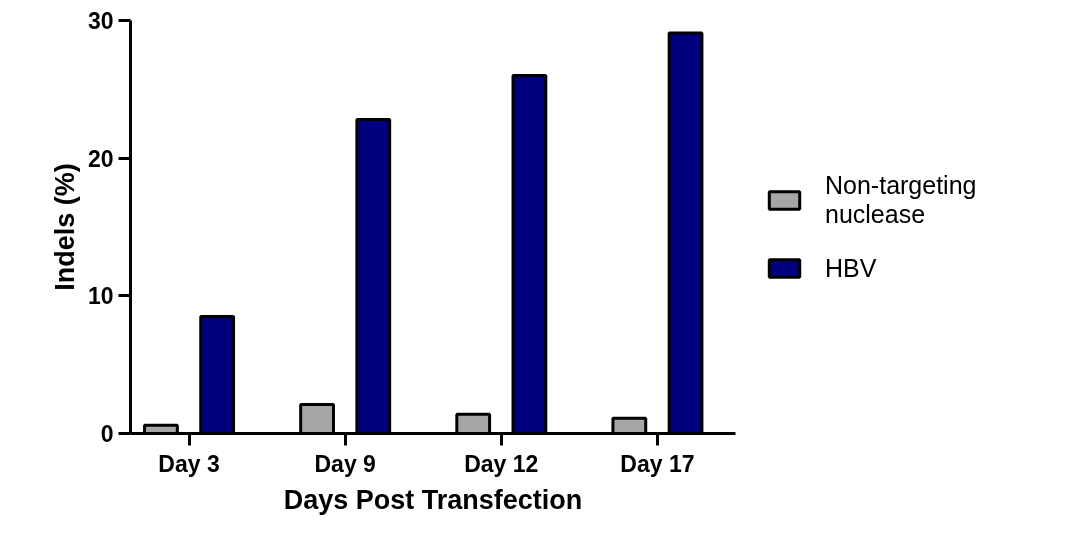 This screenshot has width=1076, height=537. I want to click on y-tick-label: 0, so click(107, 434).